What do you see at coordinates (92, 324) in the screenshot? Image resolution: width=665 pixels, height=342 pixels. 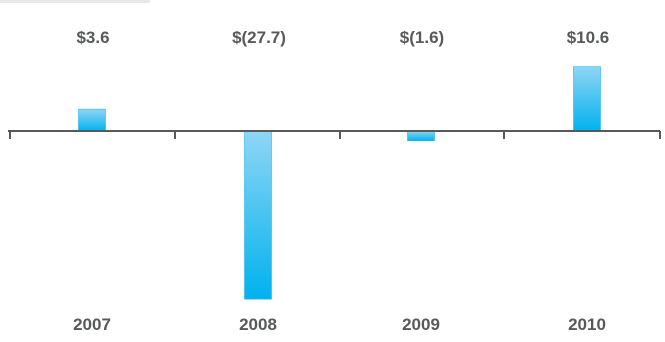 I see `category-label-2007: 2007` at bounding box center [92, 324].